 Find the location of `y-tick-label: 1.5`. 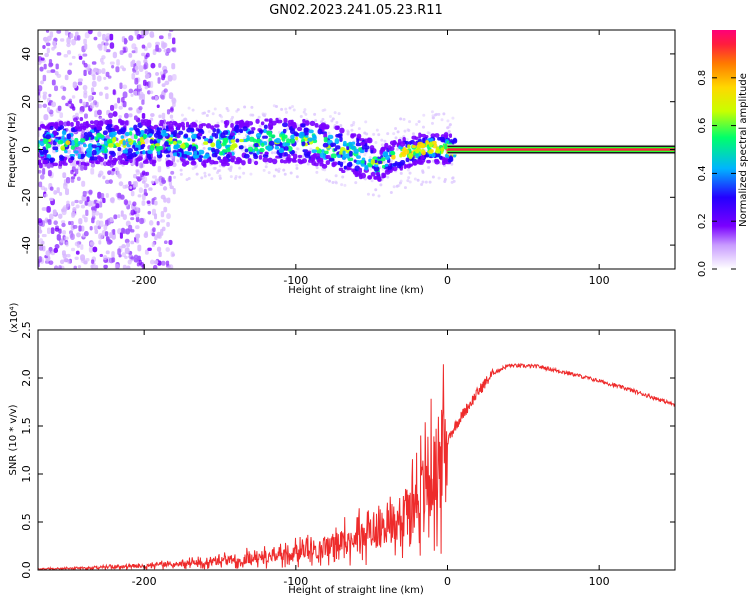

y-tick-label: 1.5 is located at coordinates (26, 426).